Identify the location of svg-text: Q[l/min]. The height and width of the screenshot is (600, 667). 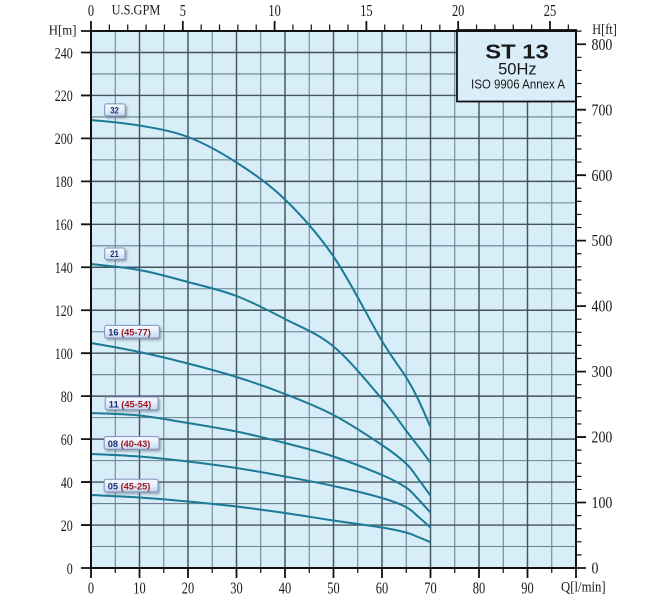
(583, 587).